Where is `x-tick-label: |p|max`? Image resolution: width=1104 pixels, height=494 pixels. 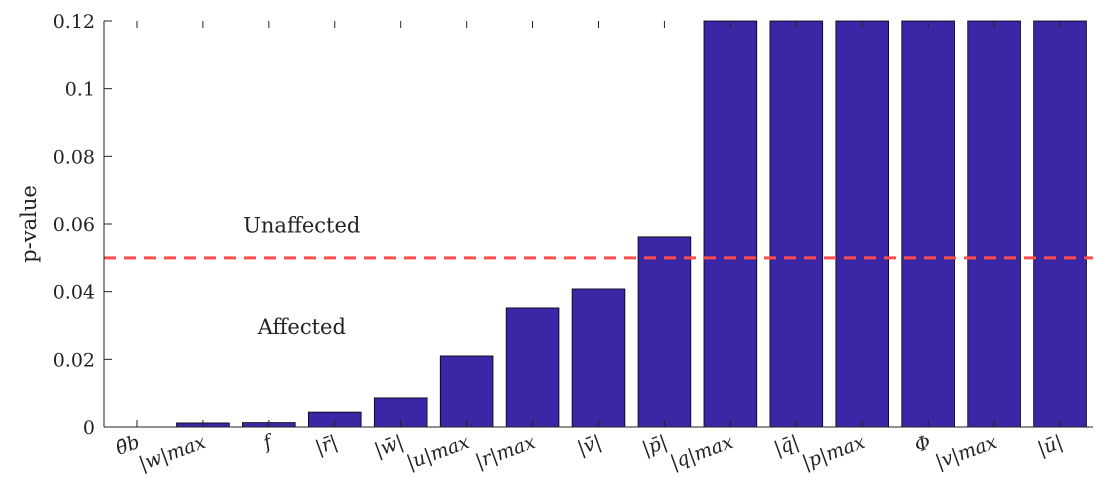 x-tick-label: |p|max is located at coordinates (833, 452).